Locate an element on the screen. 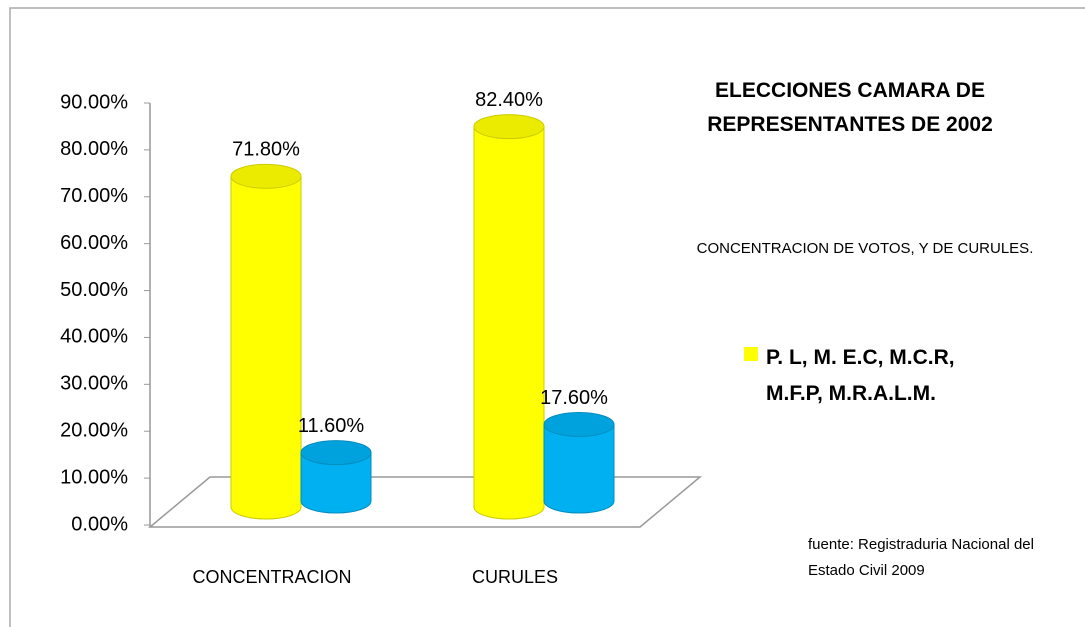  value-label: 71.80% is located at coordinates (266, 150).